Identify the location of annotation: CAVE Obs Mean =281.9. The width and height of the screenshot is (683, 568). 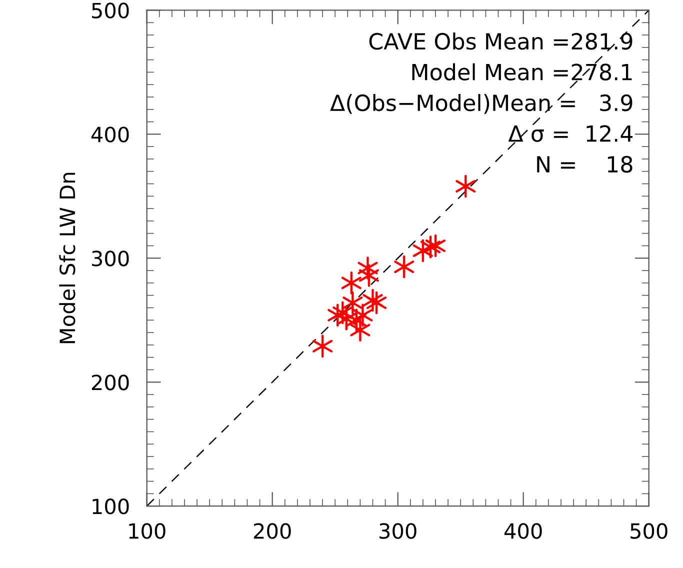
(500, 41).